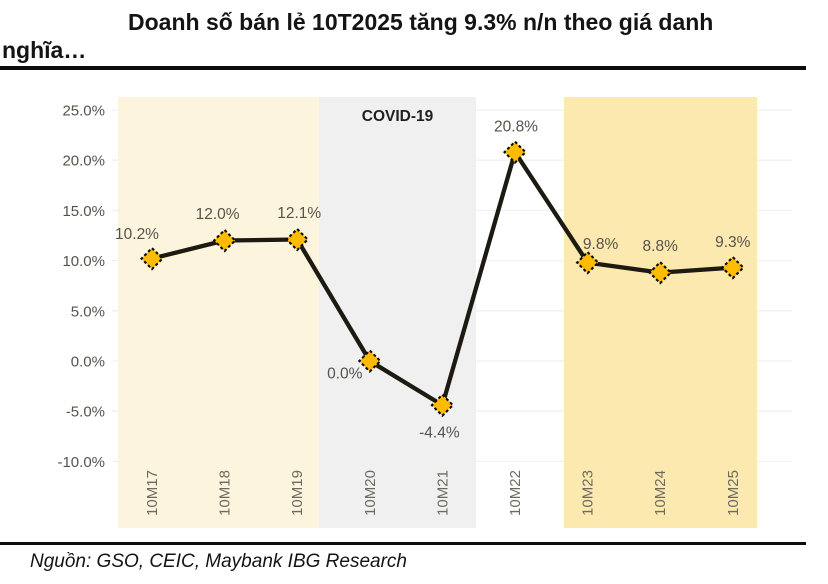  Describe the element at coordinates (83, 111) in the screenshot. I see `y-axis-tick-label: 25.0%` at that location.